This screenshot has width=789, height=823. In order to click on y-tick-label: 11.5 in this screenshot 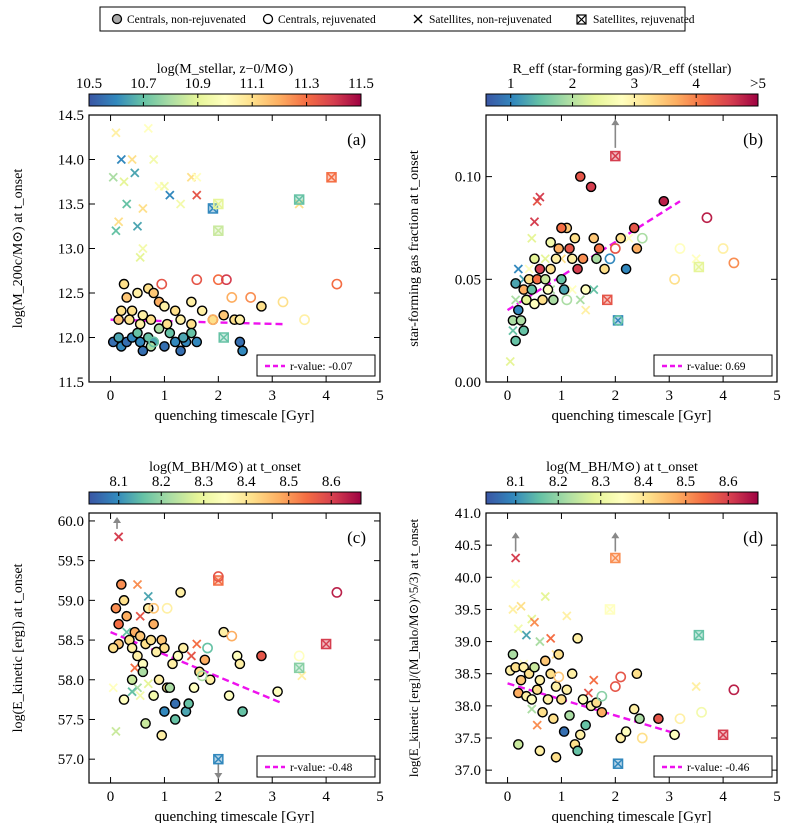, I will do `click(71, 383)`.